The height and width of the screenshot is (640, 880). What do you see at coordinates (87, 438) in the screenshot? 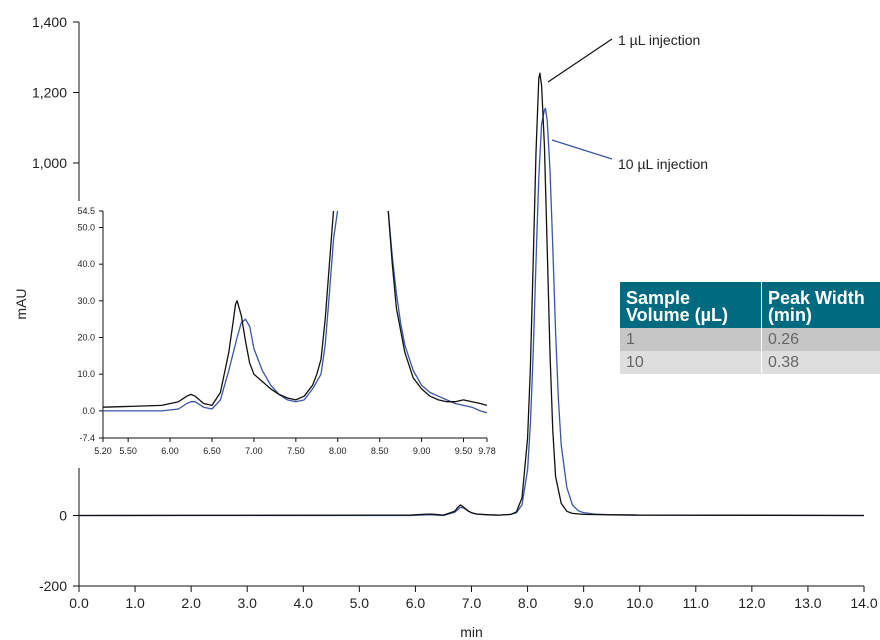
I see `inset-y-tick-label: -7.4` at bounding box center [87, 438].